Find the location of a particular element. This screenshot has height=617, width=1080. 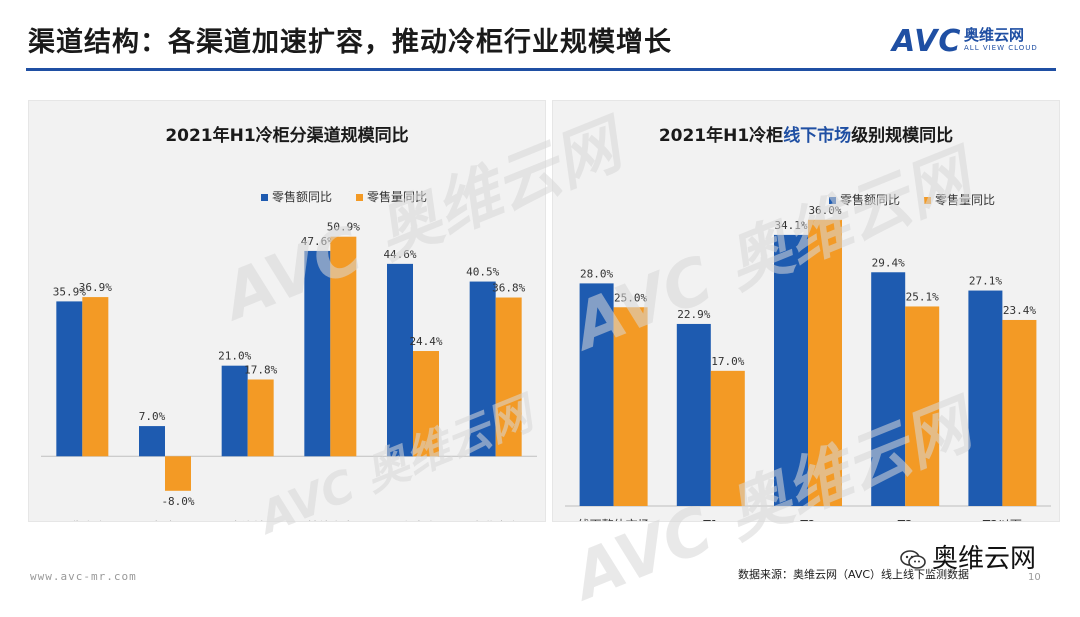

data-label: 17.0% is located at coordinates (727, 361).